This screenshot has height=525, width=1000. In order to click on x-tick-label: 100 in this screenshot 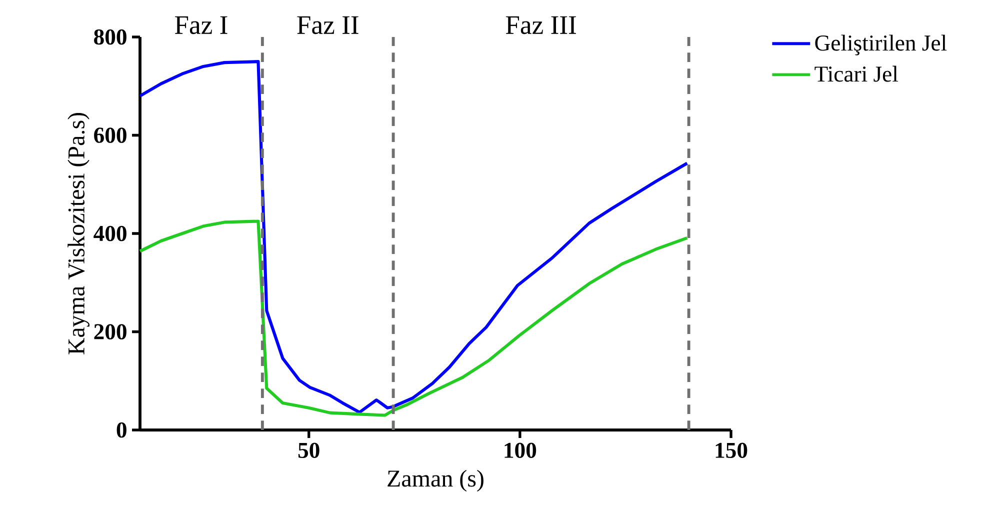, I will do `click(520, 450)`.